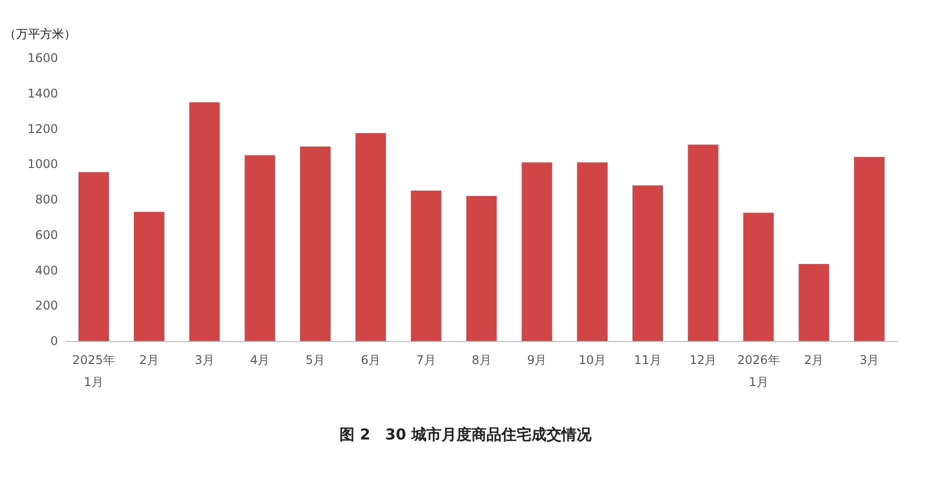 The height and width of the screenshot is (495, 931). I want to click on y-tick-label: 1000, so click(42, 164).